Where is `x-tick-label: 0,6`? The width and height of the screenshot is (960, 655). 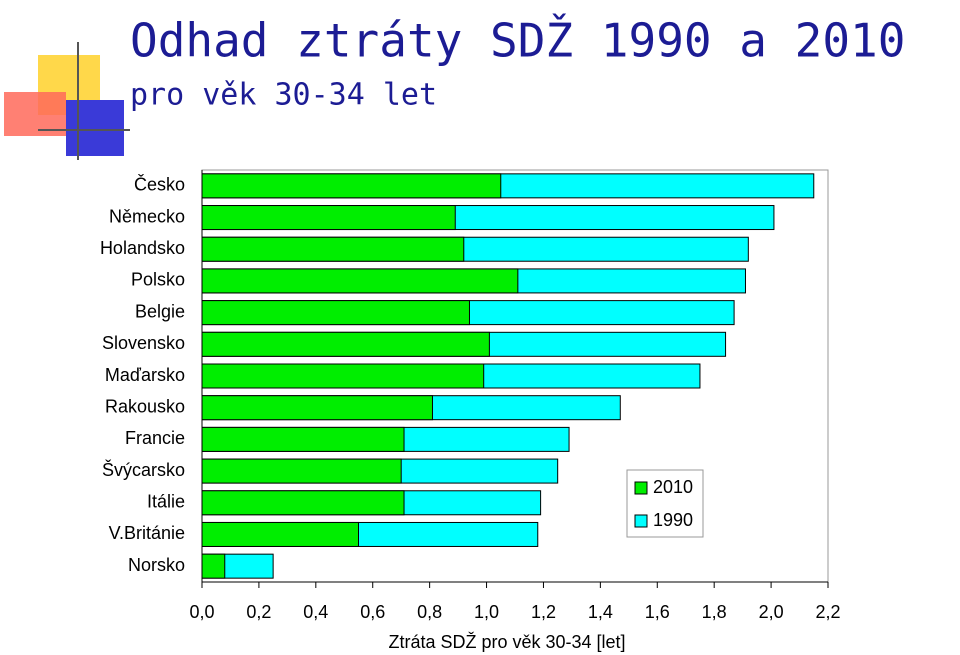
x-tick-label: 0,6 is located at coordinates (372, 612).